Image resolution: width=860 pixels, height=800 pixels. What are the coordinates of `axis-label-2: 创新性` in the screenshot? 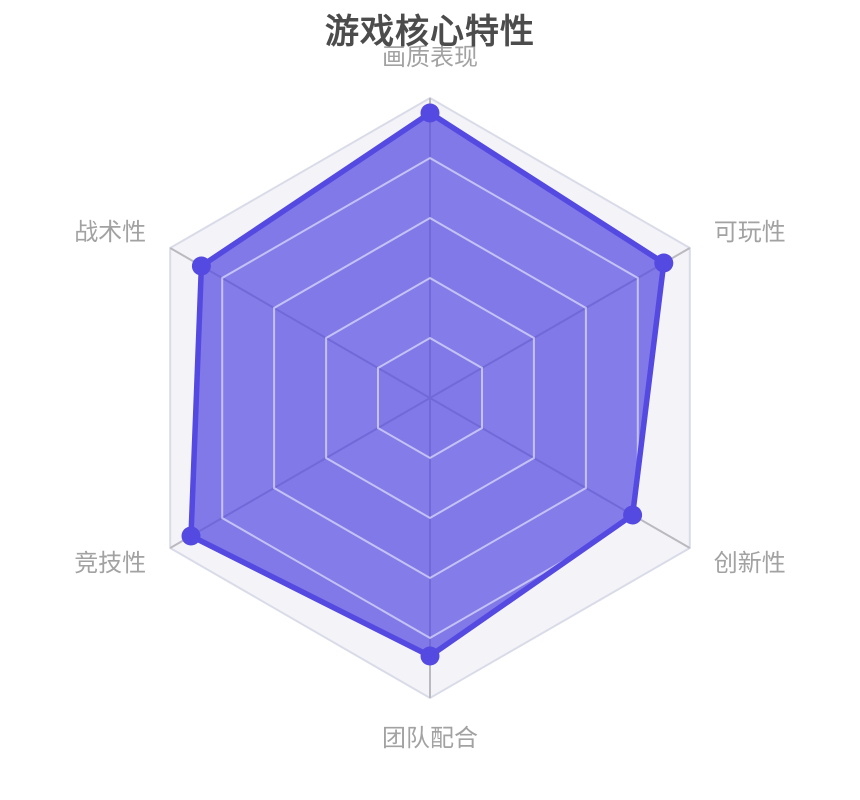 It's located at (750, 563).